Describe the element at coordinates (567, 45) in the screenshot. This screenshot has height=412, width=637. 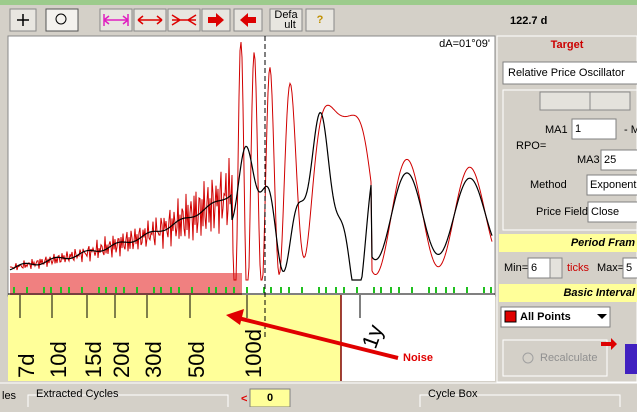
I see `panel-title: Target` at that location.